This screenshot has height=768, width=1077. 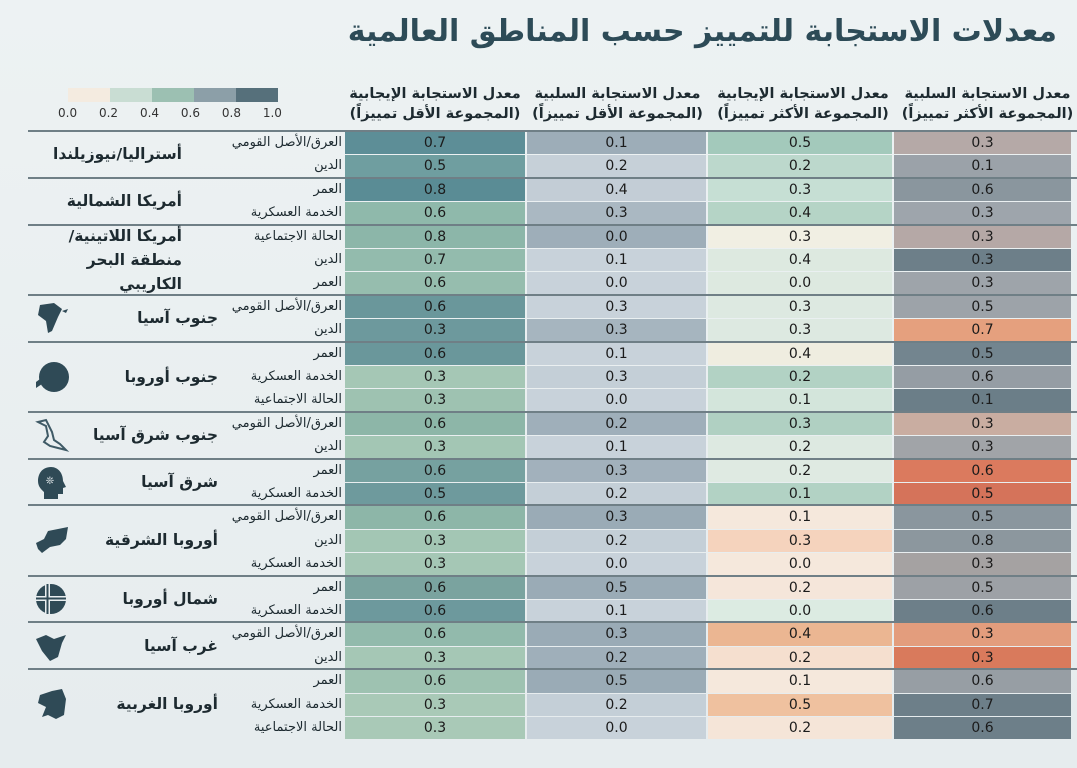 I want to click on western-europe-map-icon, so click(x=52, y=704).